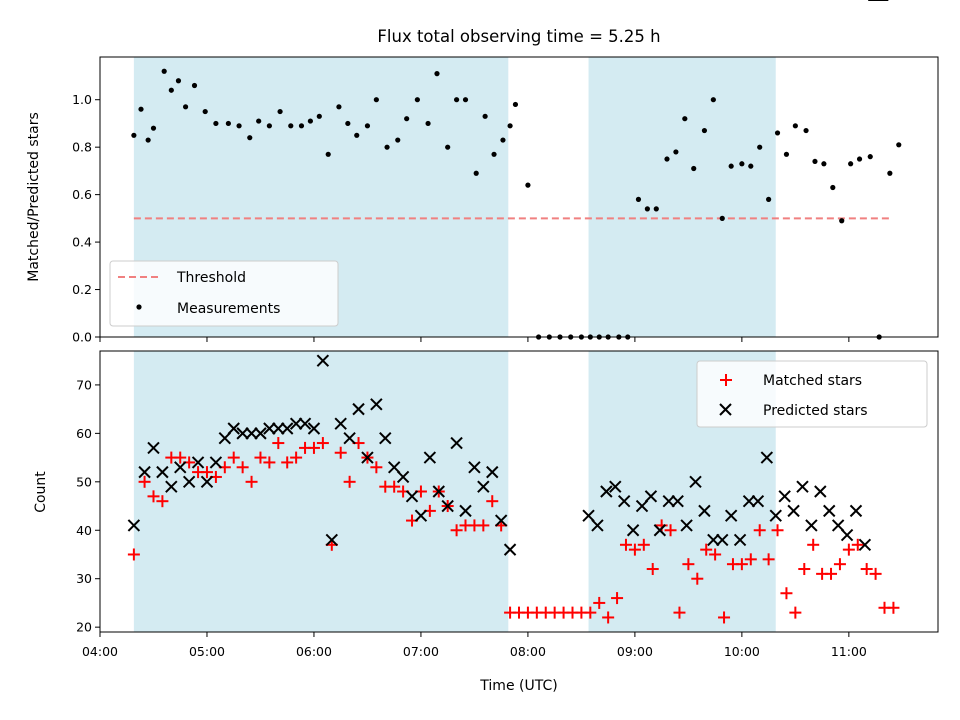 Image resolution: width=960 pixels, height=720 pixels. I want to click on y-tick-label: 40, so click(84, 530).